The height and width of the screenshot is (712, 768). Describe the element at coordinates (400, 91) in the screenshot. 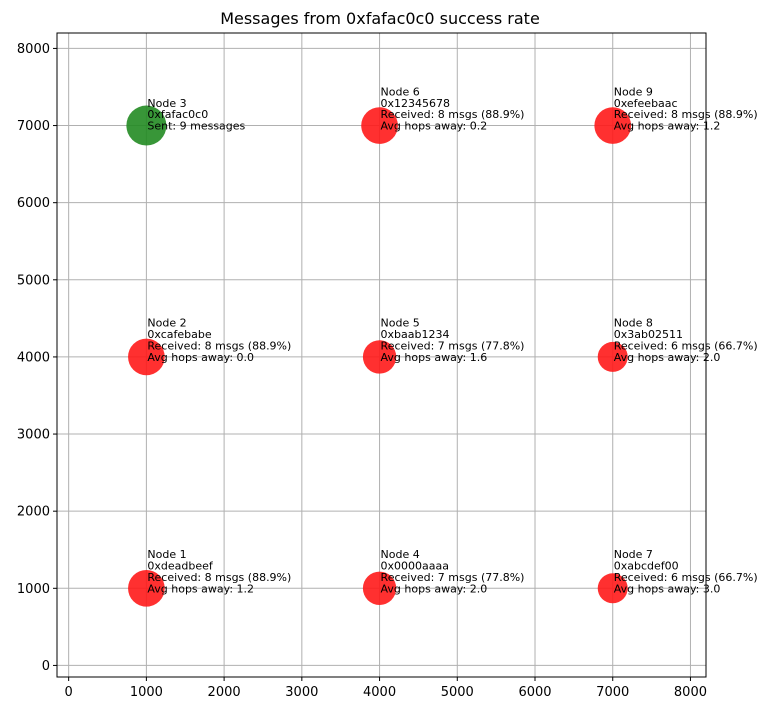

I see `node-label-line: Node 6` at that location.